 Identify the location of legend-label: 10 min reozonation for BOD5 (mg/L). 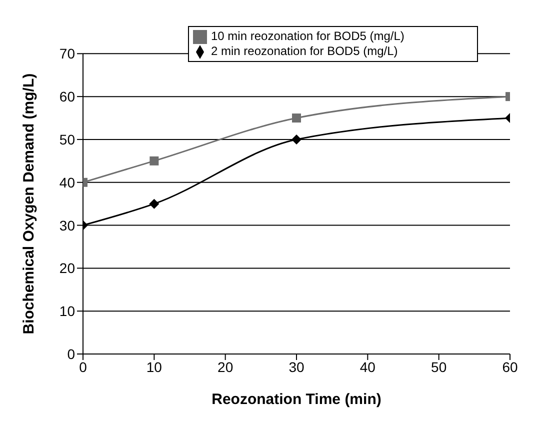
(307, 36).